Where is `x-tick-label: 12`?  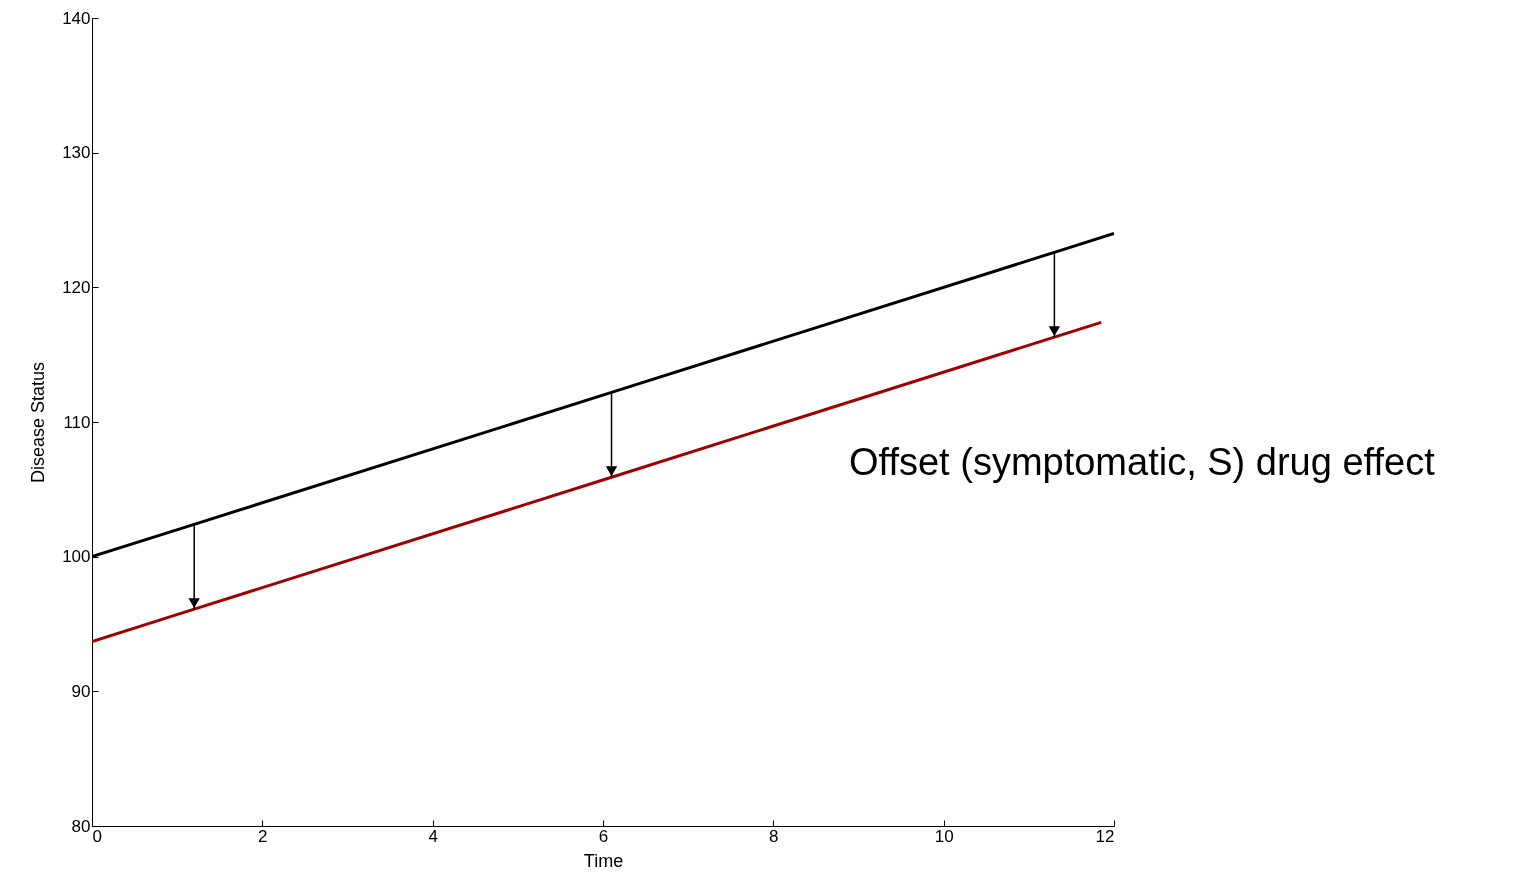
x-tick-label: 12 is located at coordinates (1105, 836).